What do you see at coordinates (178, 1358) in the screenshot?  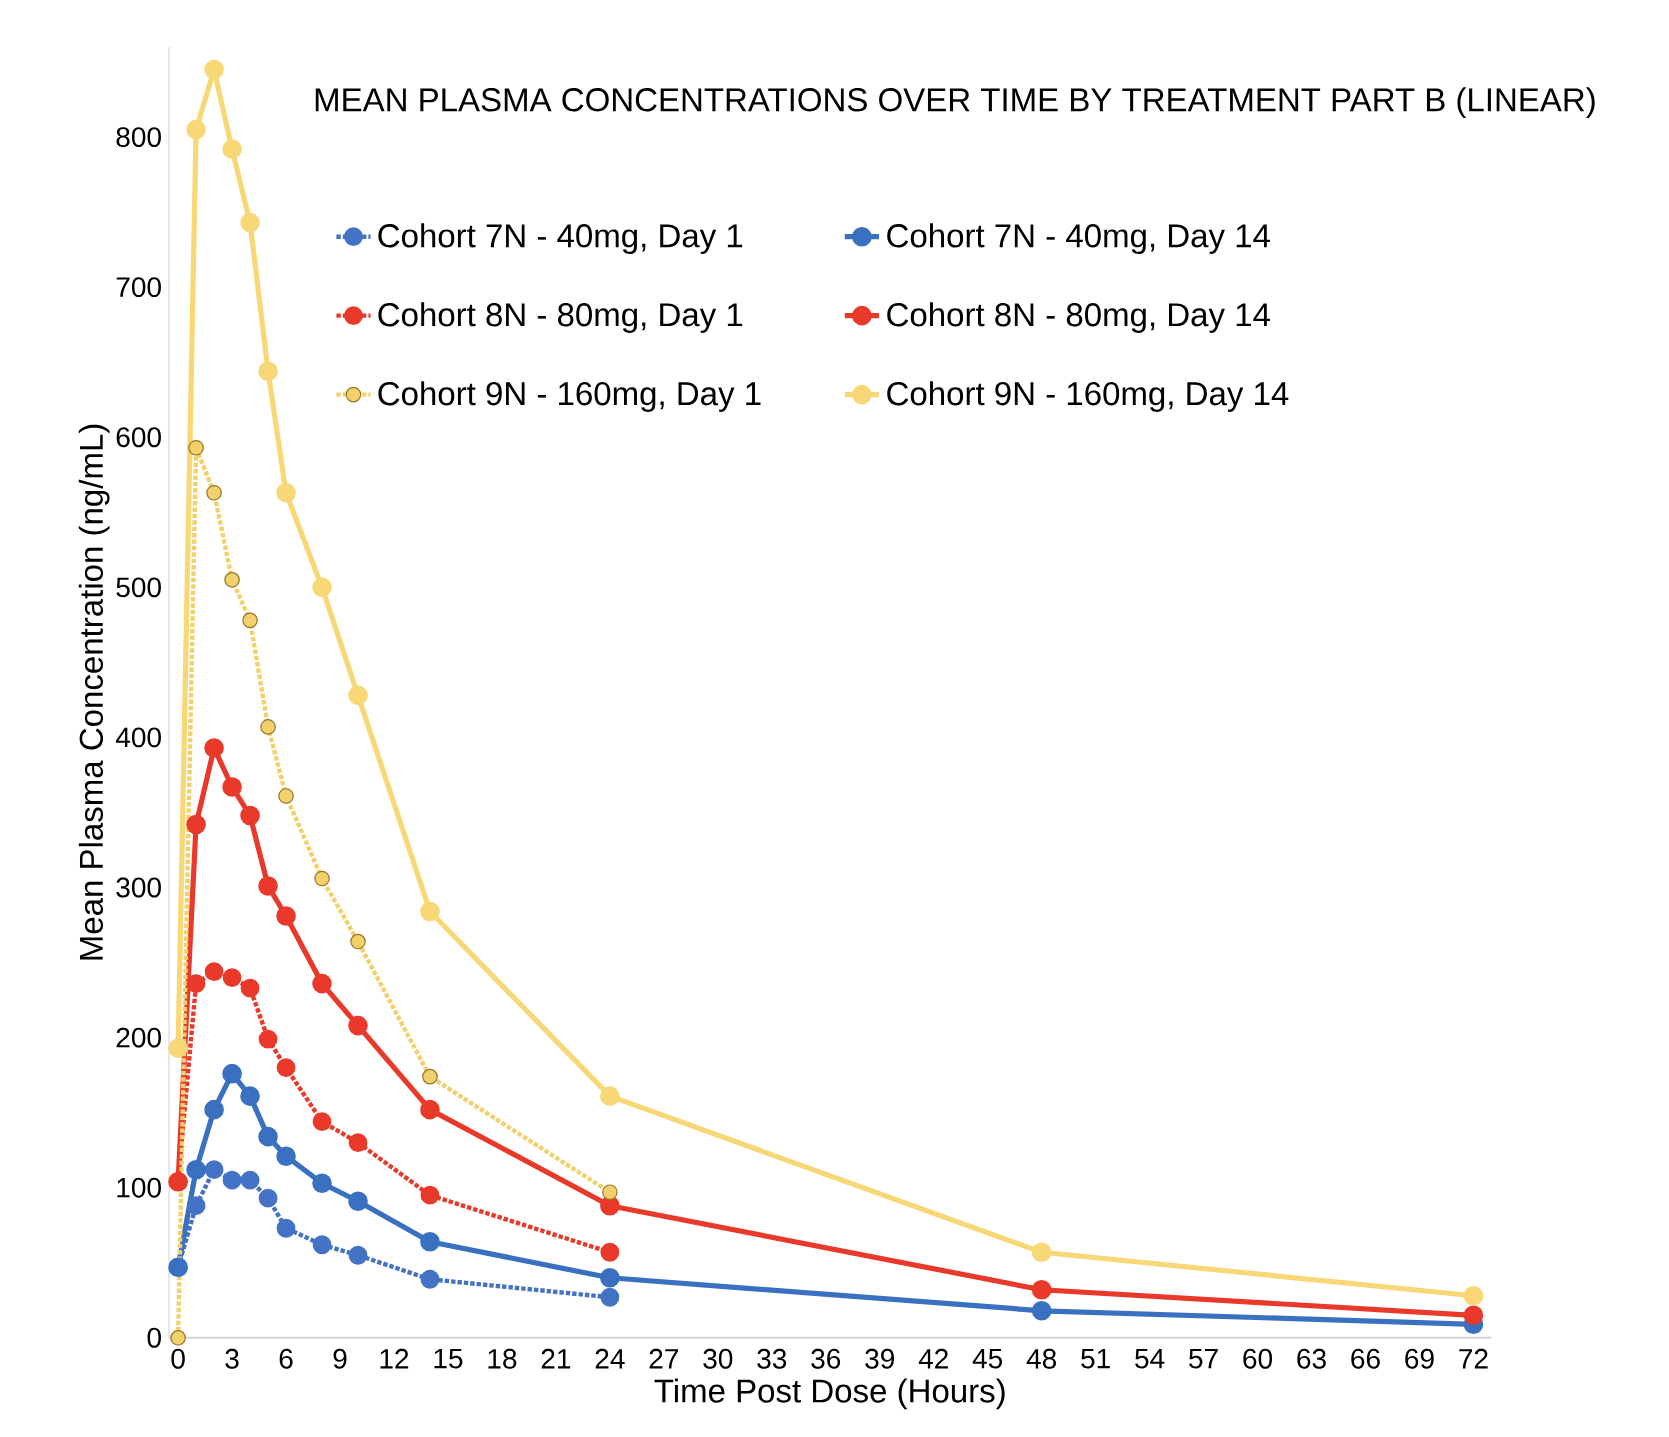 I see `x-tick-label: 0` at bounding box center [178, 1358].